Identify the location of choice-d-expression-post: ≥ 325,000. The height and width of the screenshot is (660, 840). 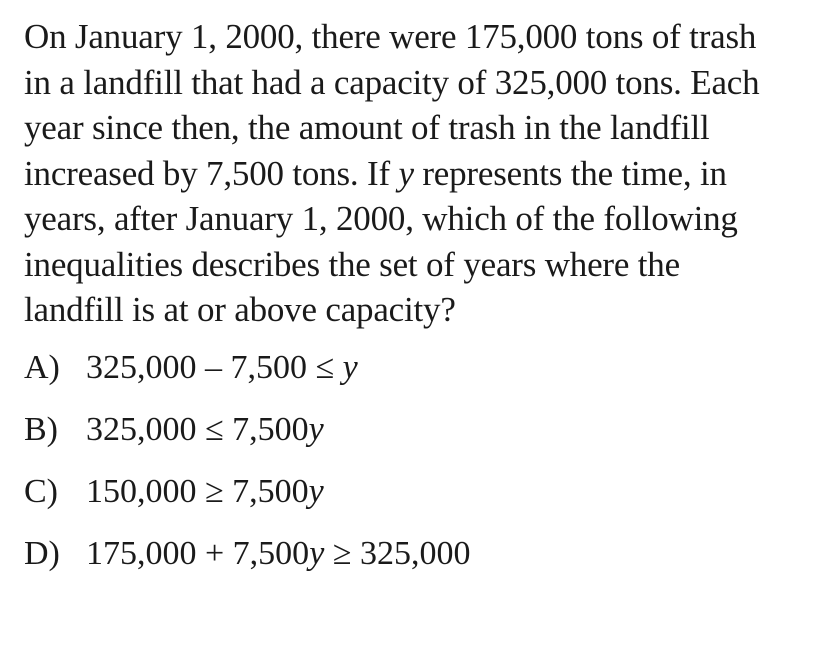
(397, 553).